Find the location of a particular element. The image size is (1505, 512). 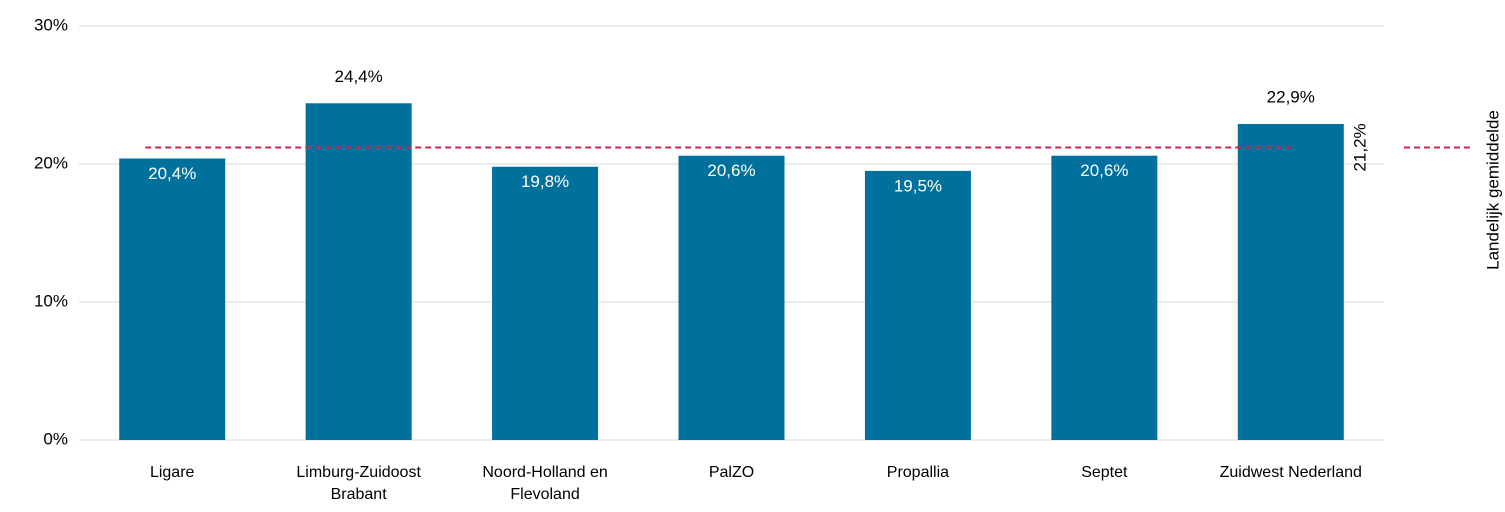

data-label: 19,8% is located at coordinates (545, 181).